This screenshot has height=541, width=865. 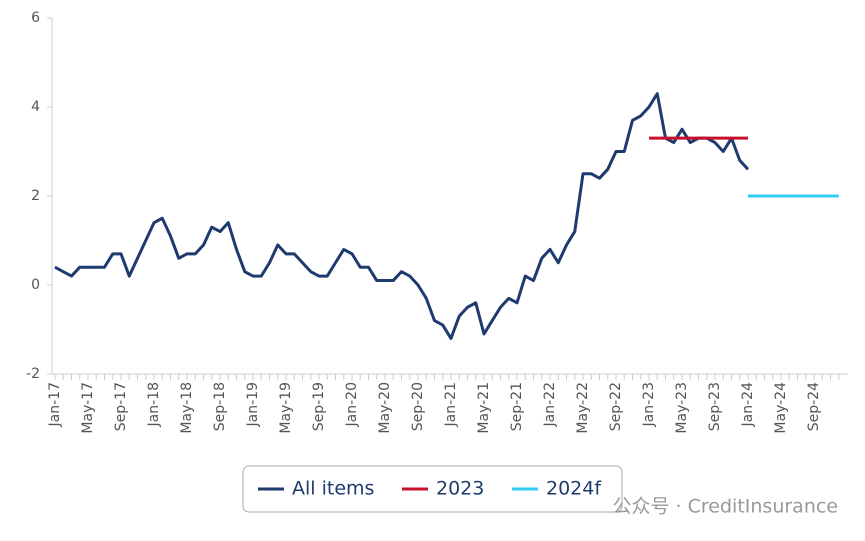 What do you see at coordinates (88, 408) in the screenshot?
I see `x-tick-label: May-17` at bounding box center [88, 408].